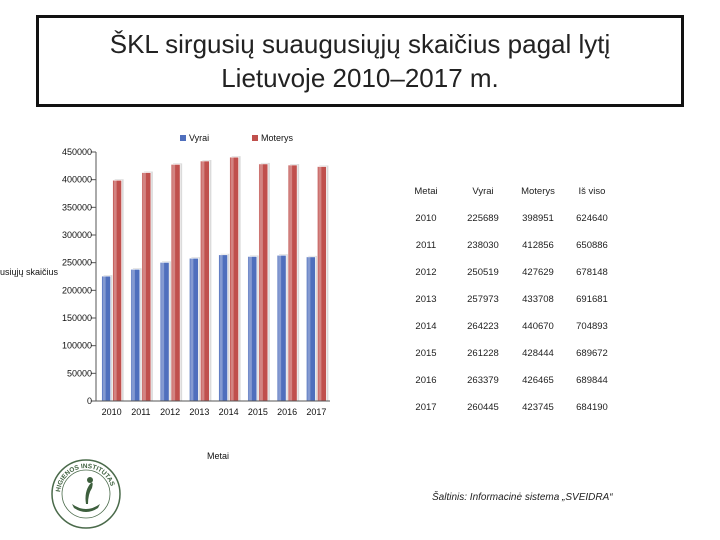 The image size is (720, 540). Describe the element at coordinates (140, 412) in the screenshot. I see `x-tick-label: 2011` at that location.